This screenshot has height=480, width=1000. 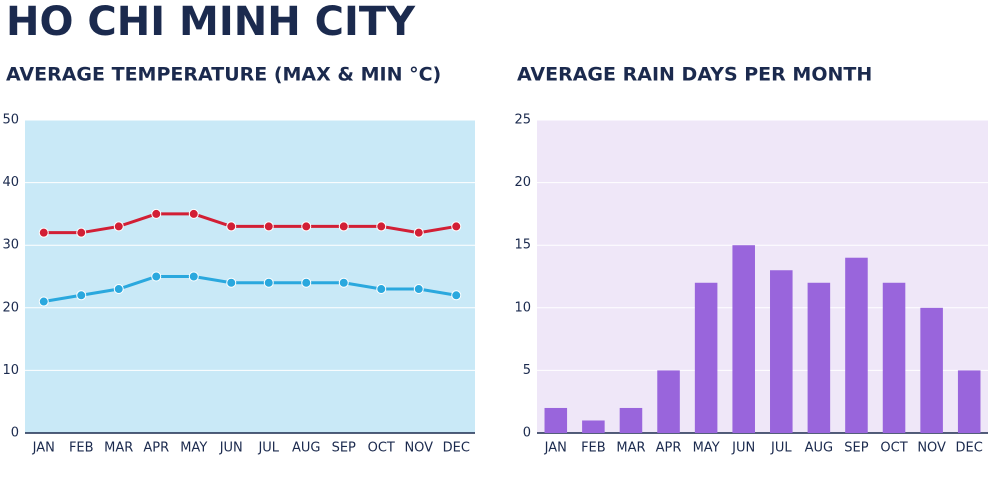 I want to click on page-title: HO CHI MINH CITY, so click(x=211, y=22).